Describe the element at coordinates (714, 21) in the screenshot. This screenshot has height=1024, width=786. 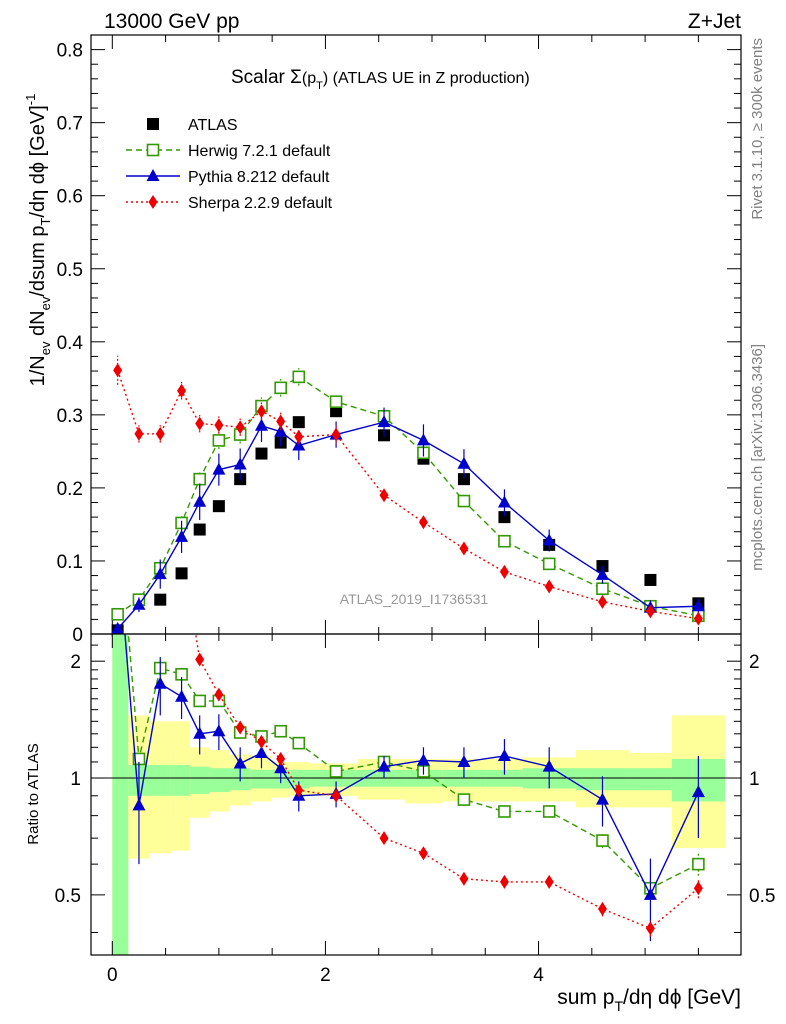
I see `process-label: Z+Jet` at that location.